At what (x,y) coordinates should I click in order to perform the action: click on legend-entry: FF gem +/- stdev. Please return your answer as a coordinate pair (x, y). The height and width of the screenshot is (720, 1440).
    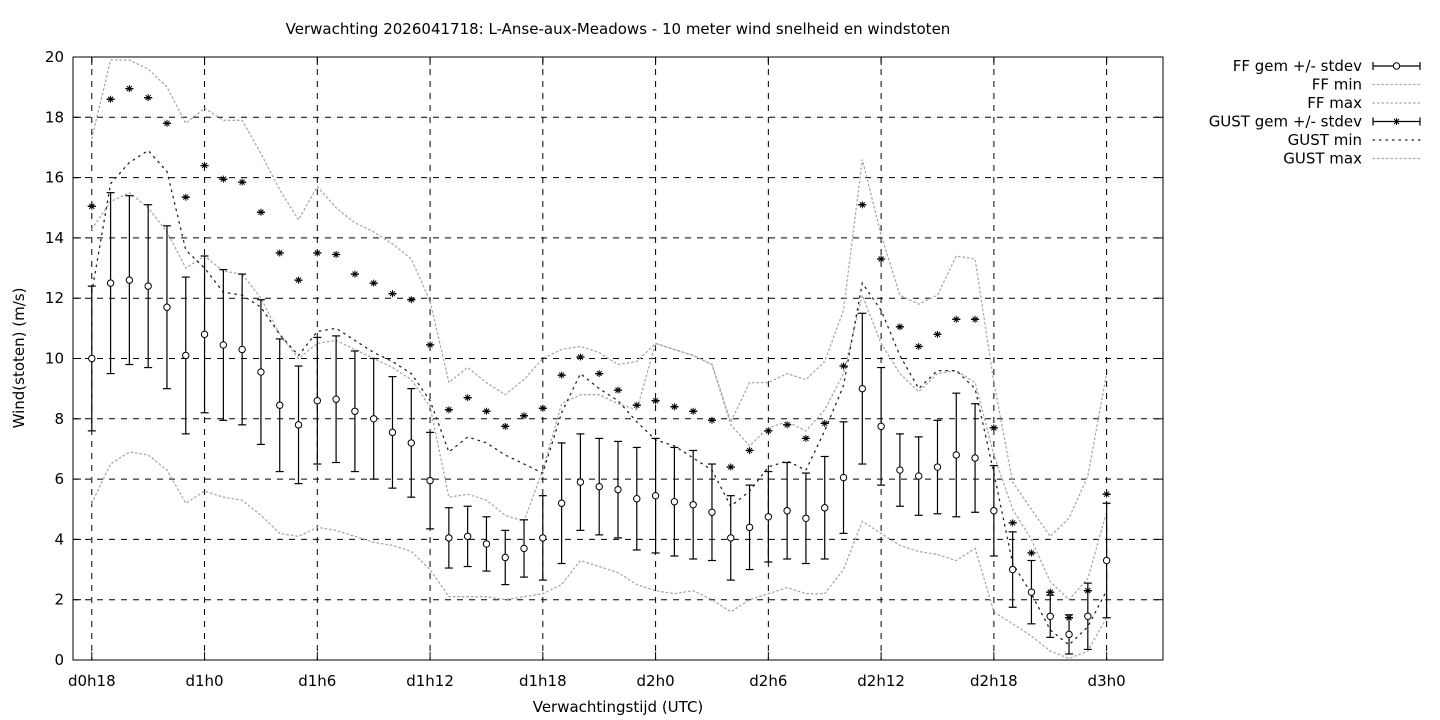
    Looking at the image, I should click on (1327, 66).